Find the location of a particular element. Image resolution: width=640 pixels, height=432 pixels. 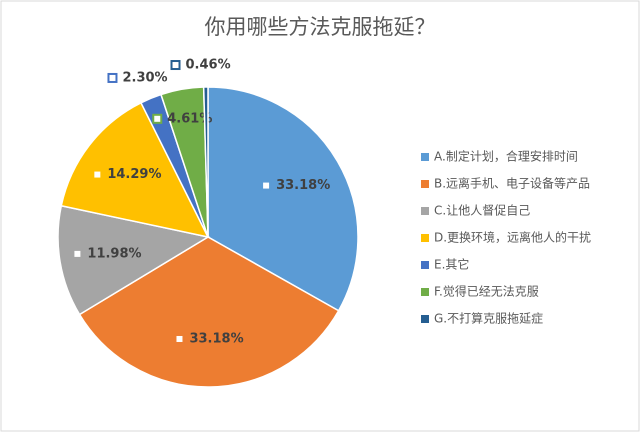

data-label: 14.29% is located at coordinates (134, 174).